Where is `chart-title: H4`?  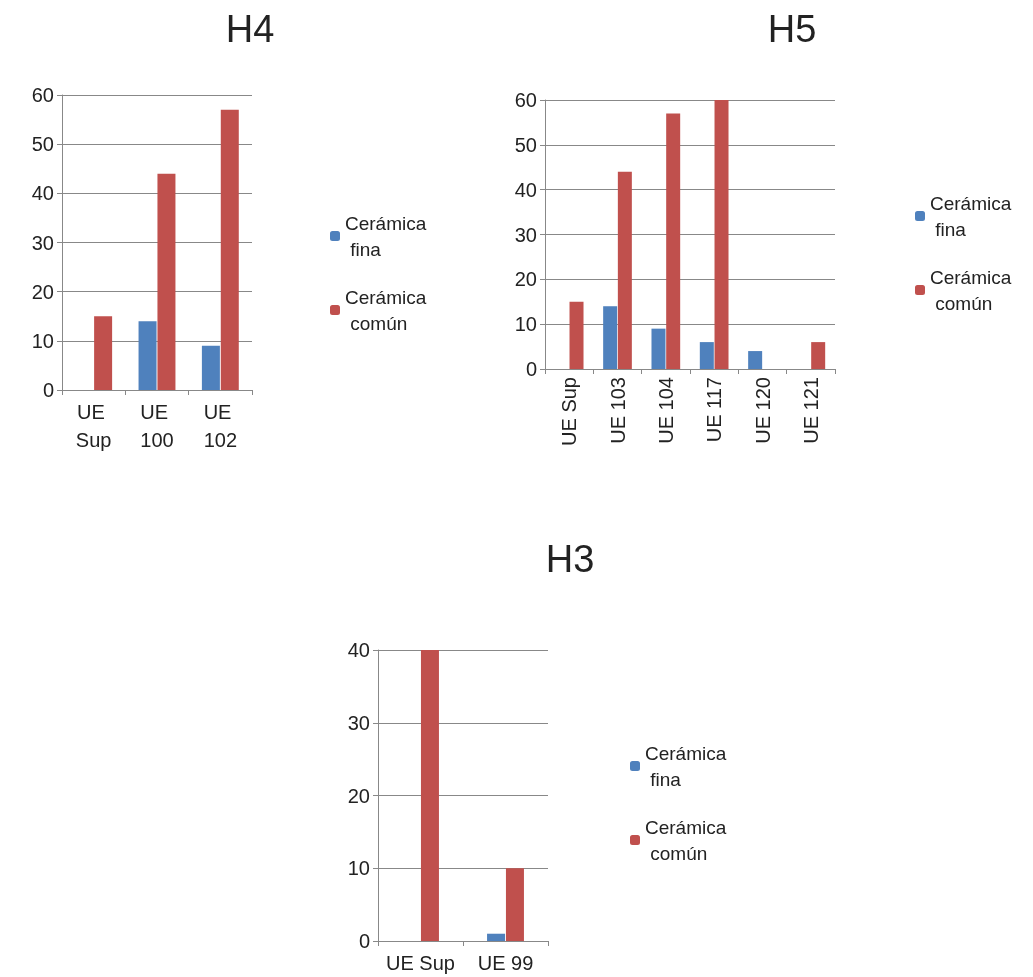 chart-title: H4 is located at coordinates (250, 29).